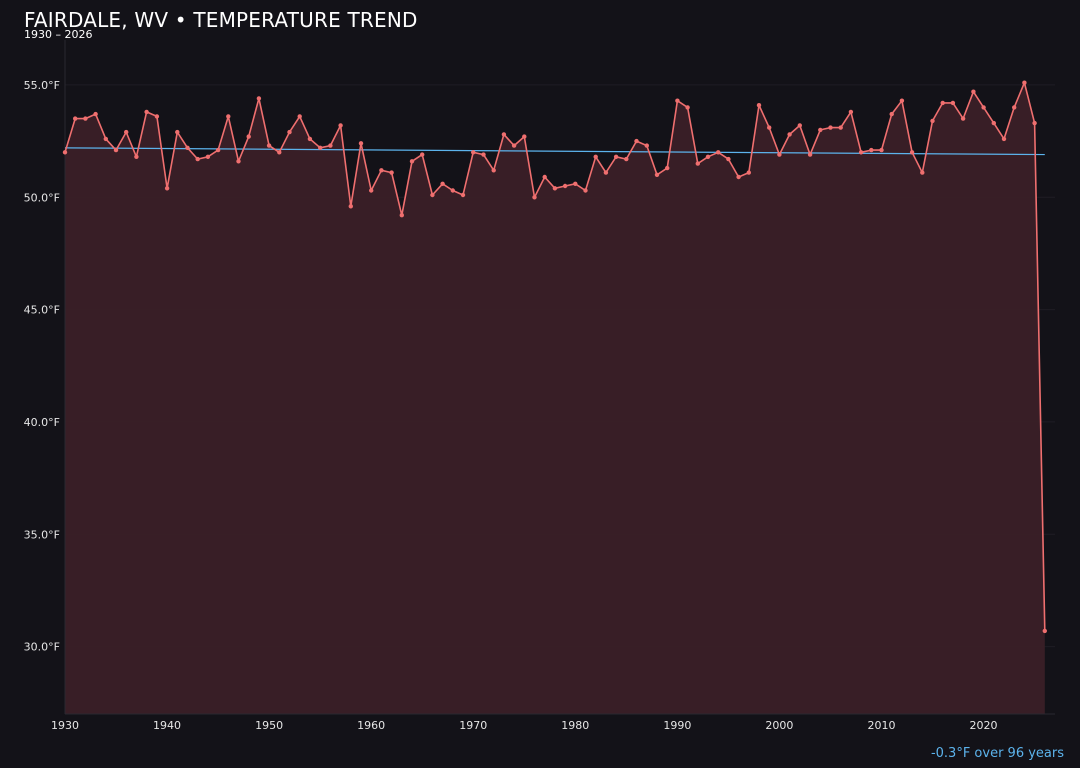 The width and height of the screenshot is (1080, 768). Describe the element at coordinates (350, 206) in the screenshot. I see `data-point-1958` at that location.